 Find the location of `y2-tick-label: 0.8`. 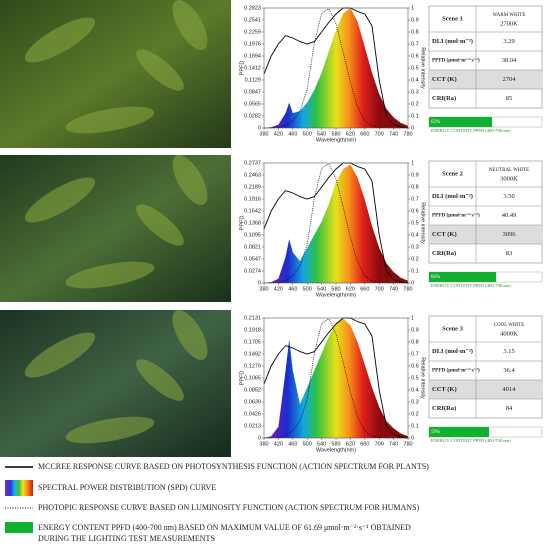

y2-tick-label: 0.8 is located at coordinates (415, 342).